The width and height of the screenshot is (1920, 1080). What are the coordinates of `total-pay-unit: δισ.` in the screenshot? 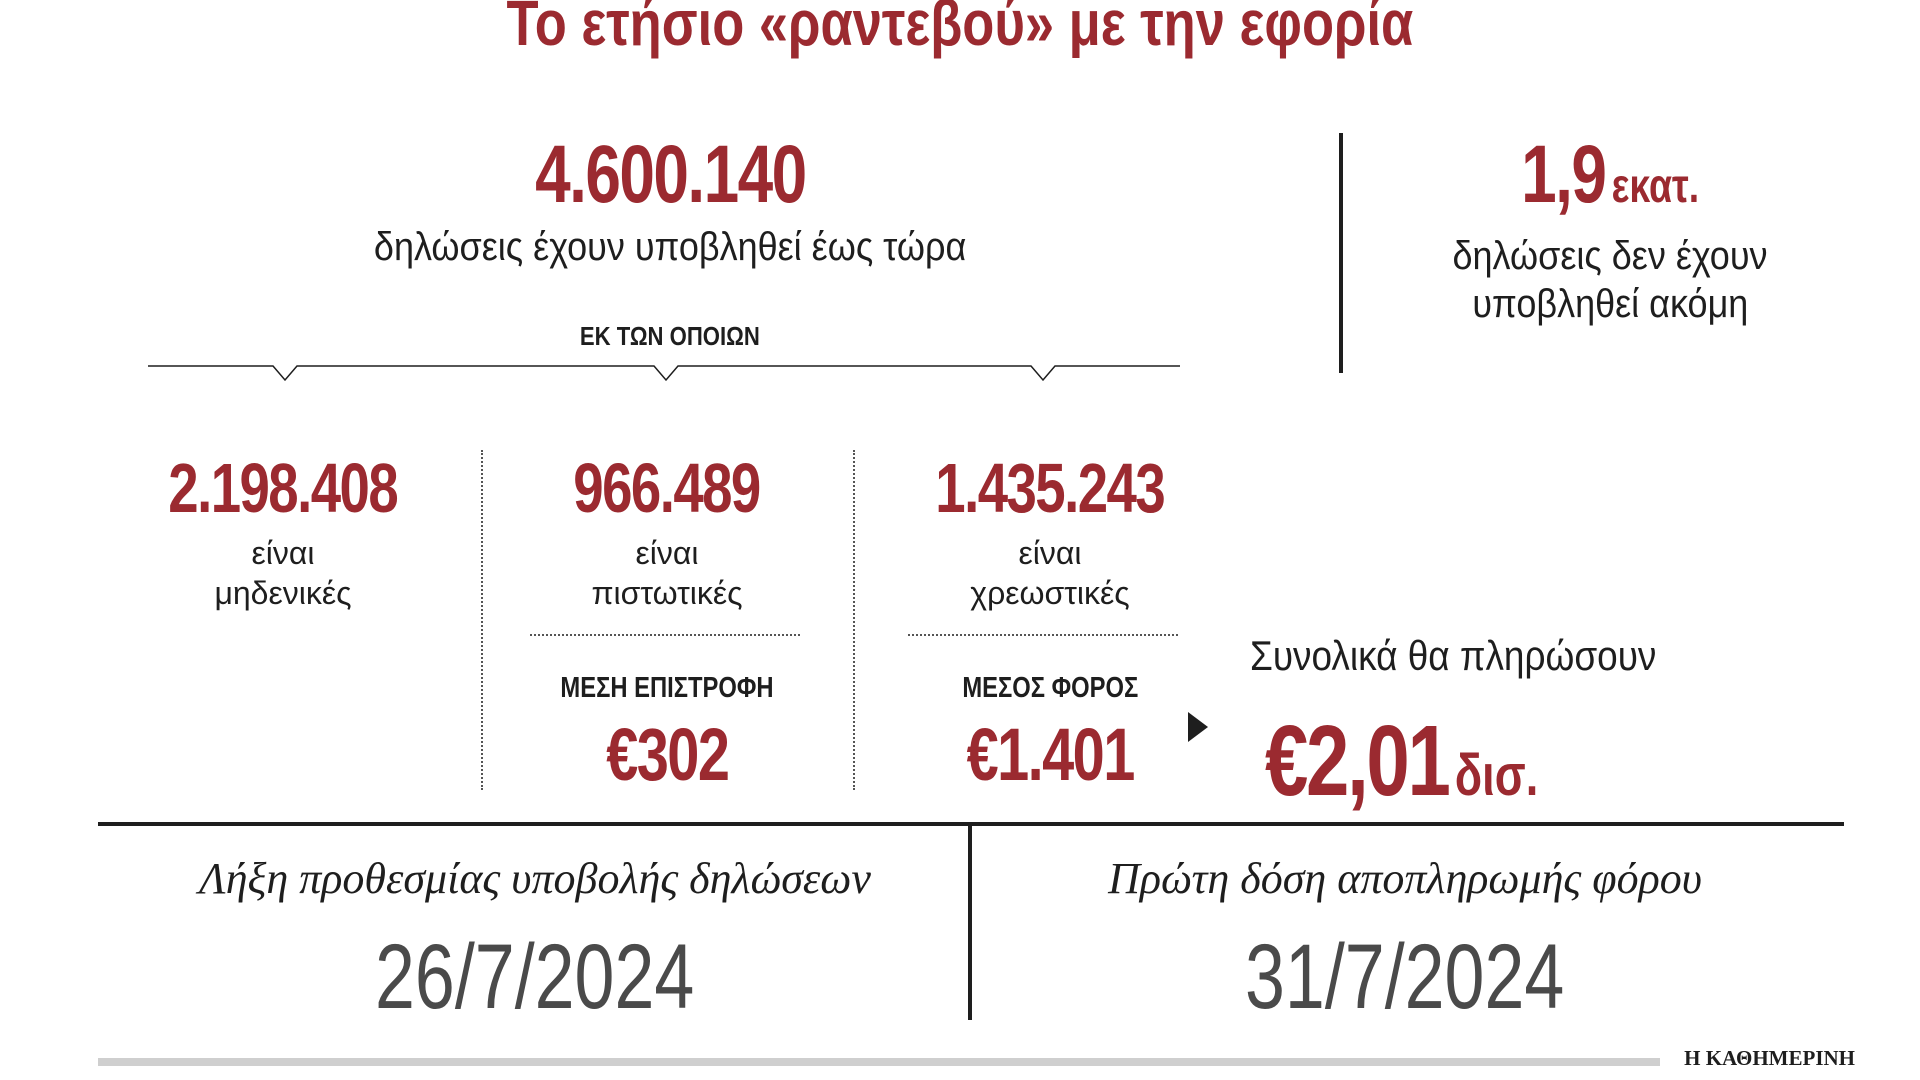 It's located at (1496, 775).